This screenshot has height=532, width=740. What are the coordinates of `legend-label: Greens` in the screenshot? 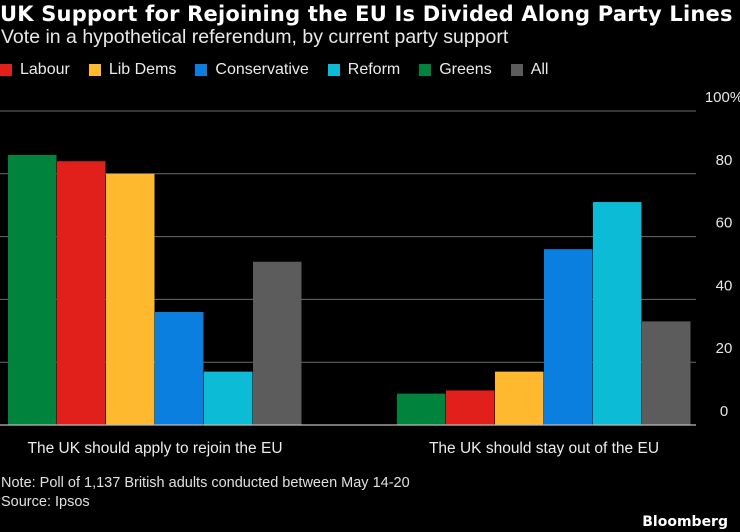 It's located at (465, 69).